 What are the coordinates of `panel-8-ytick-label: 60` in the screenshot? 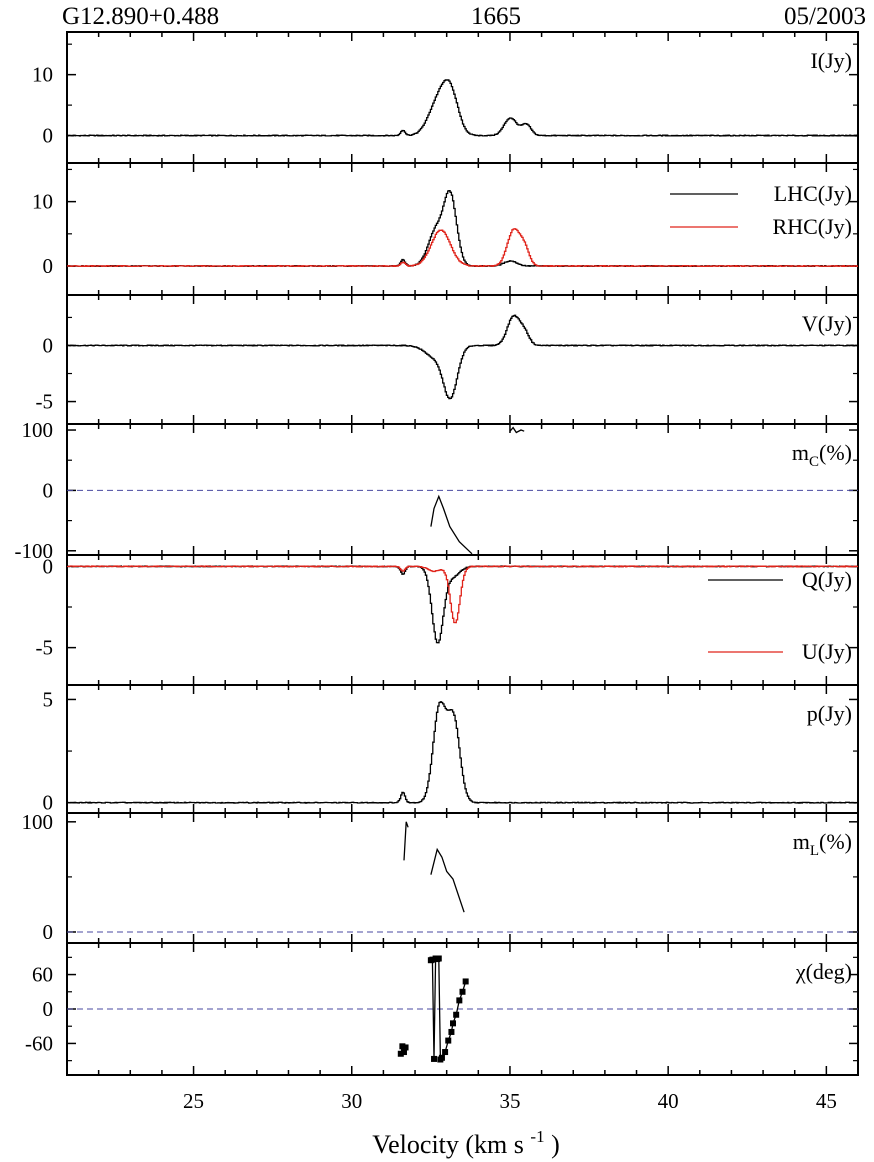 It's located at (42, 975).